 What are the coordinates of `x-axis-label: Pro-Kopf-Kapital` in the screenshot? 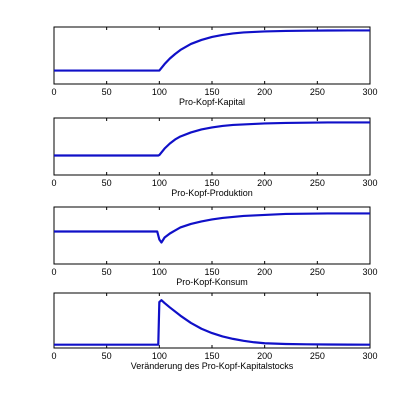 It's located at (212, 102).